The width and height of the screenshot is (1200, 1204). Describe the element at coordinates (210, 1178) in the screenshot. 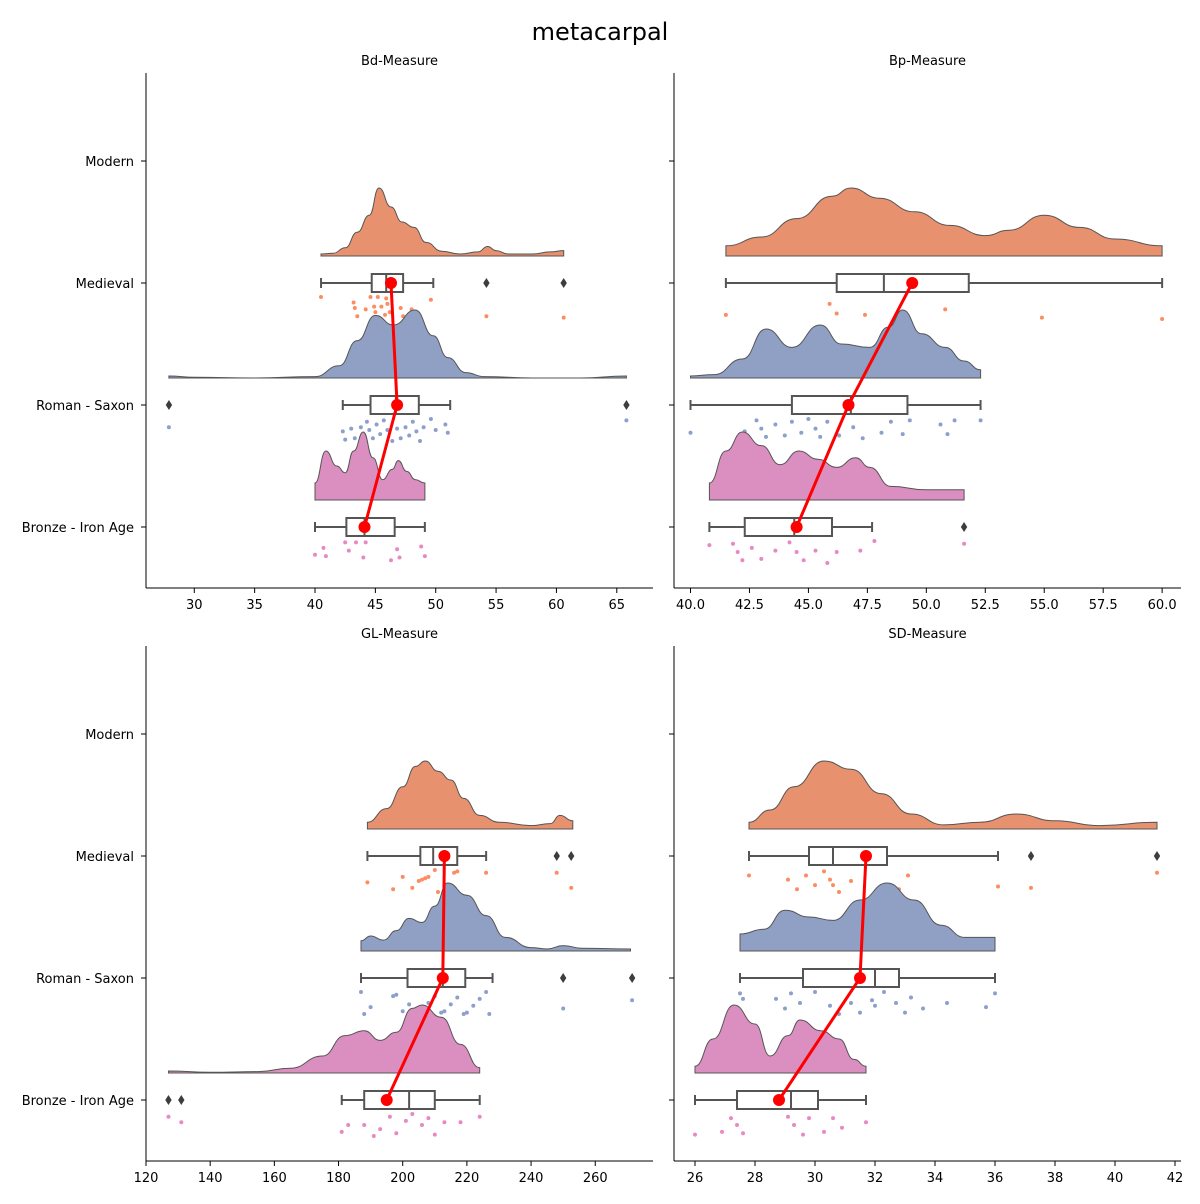

I see `x-tick-label: 140` at that location.